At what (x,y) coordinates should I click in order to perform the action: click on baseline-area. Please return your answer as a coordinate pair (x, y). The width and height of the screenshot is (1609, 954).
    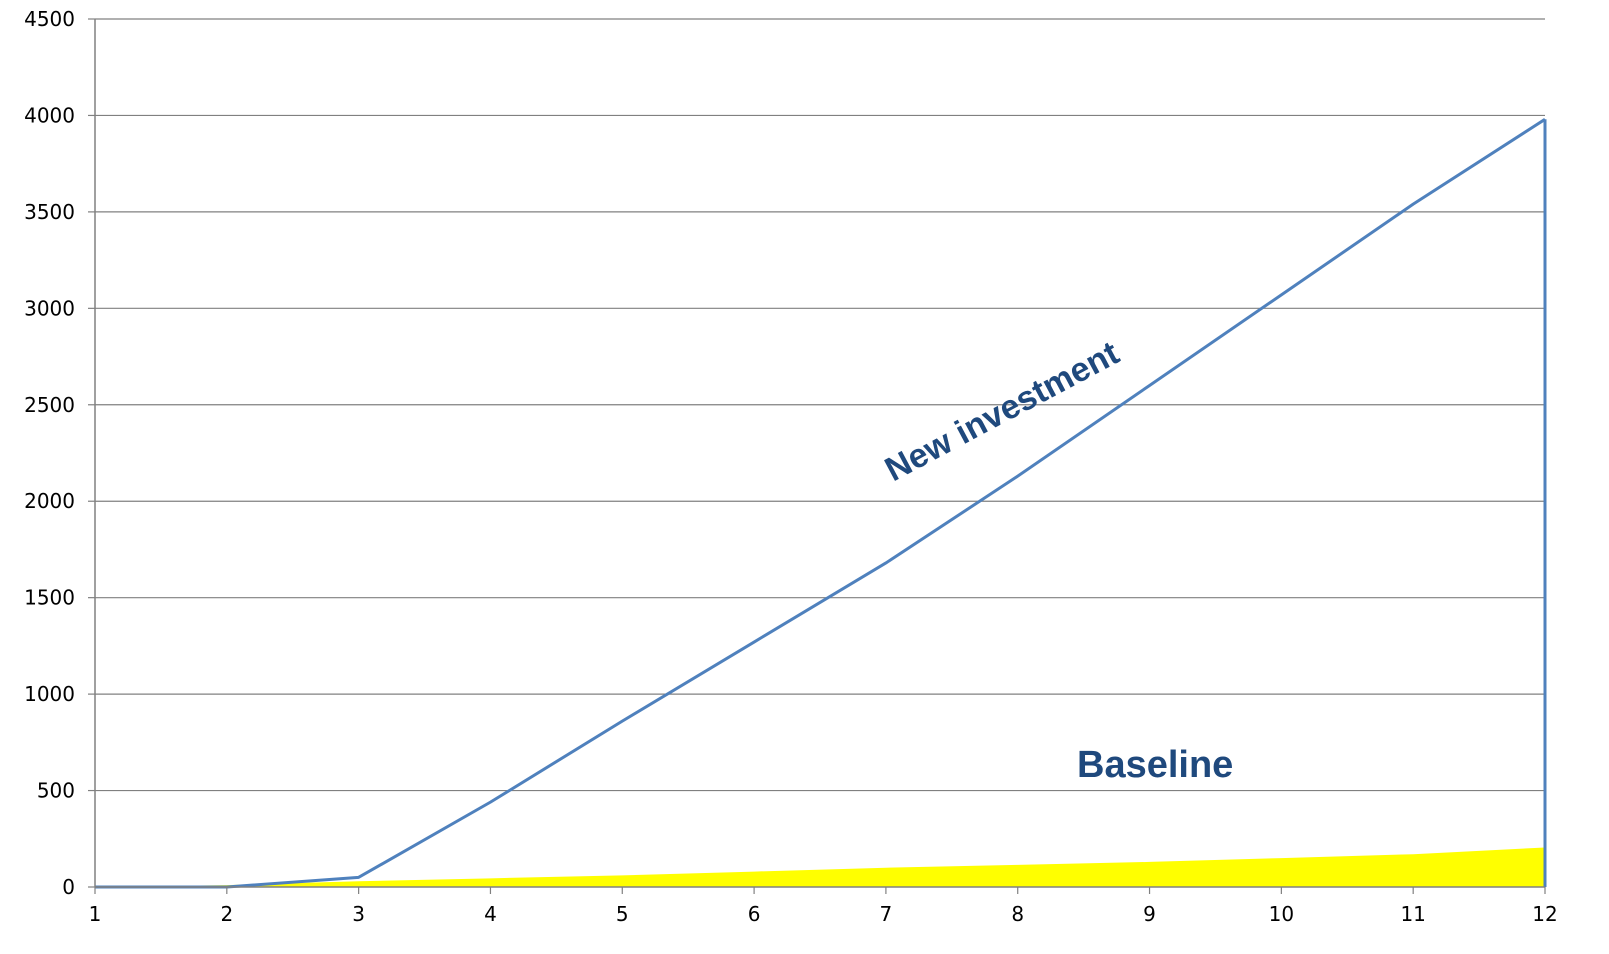
    Looking at the image, I should click on (820, 867).